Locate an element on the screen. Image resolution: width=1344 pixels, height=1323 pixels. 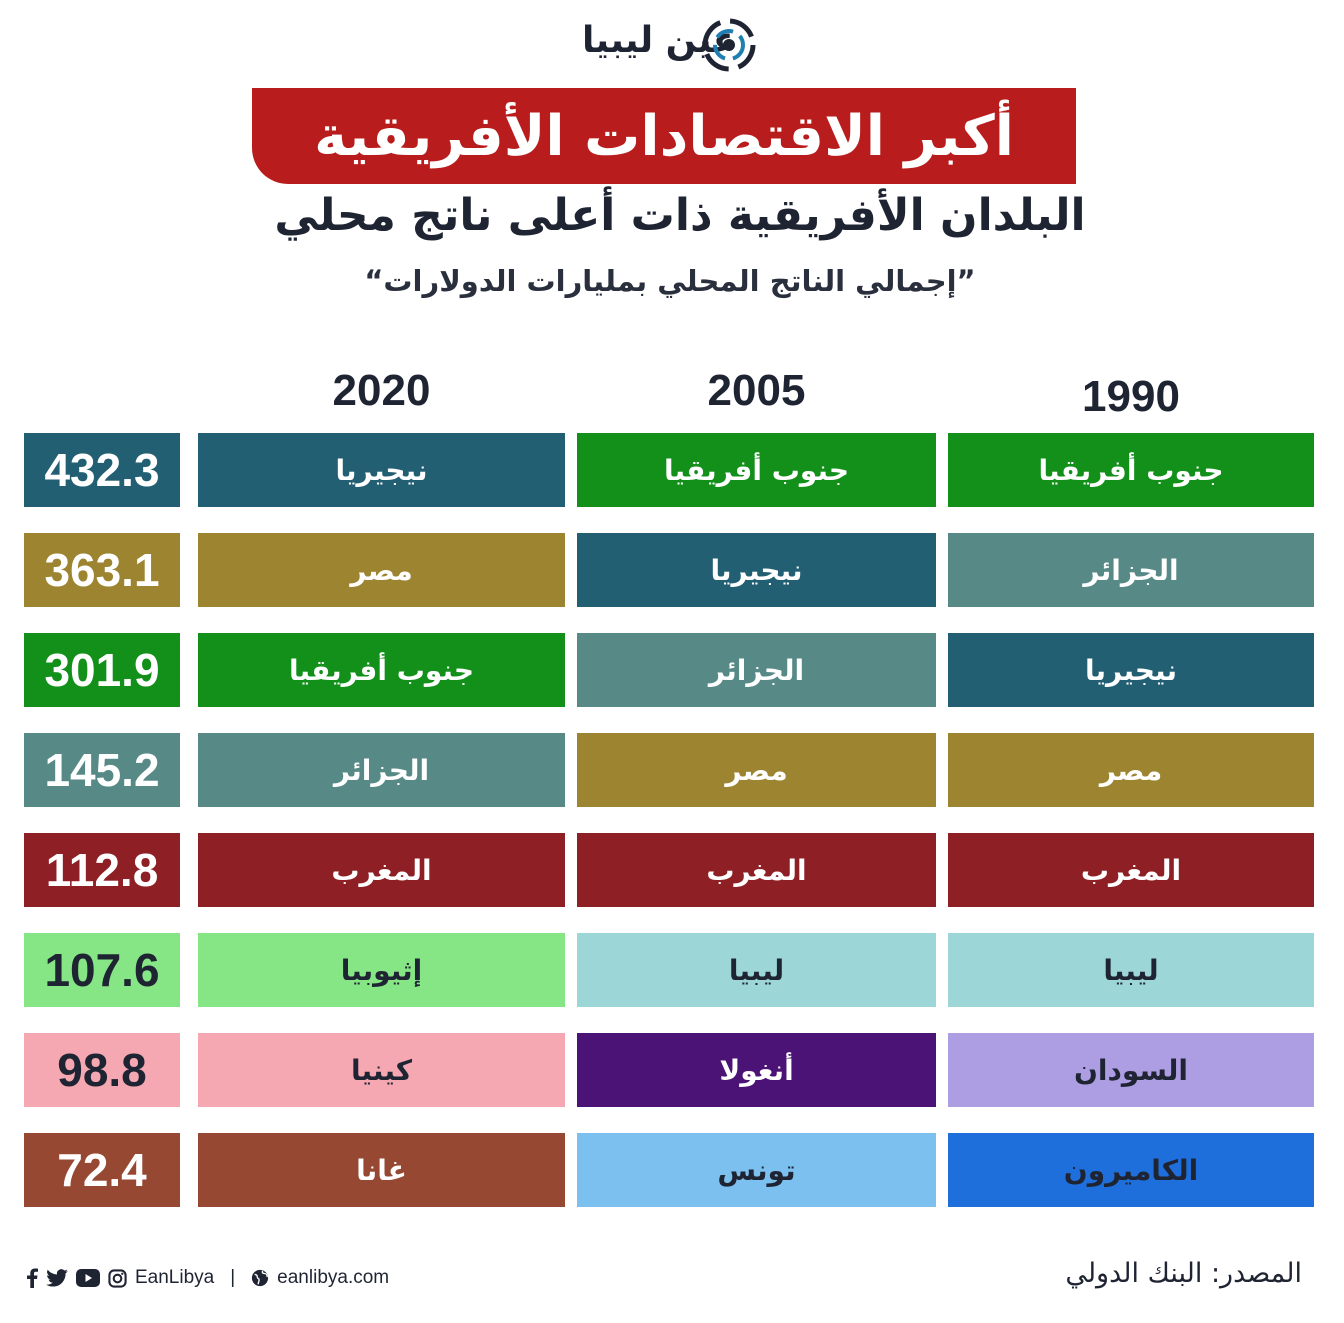
country-cell-2020-rank-1: نيجيريا is located at coordinates (381, 470).